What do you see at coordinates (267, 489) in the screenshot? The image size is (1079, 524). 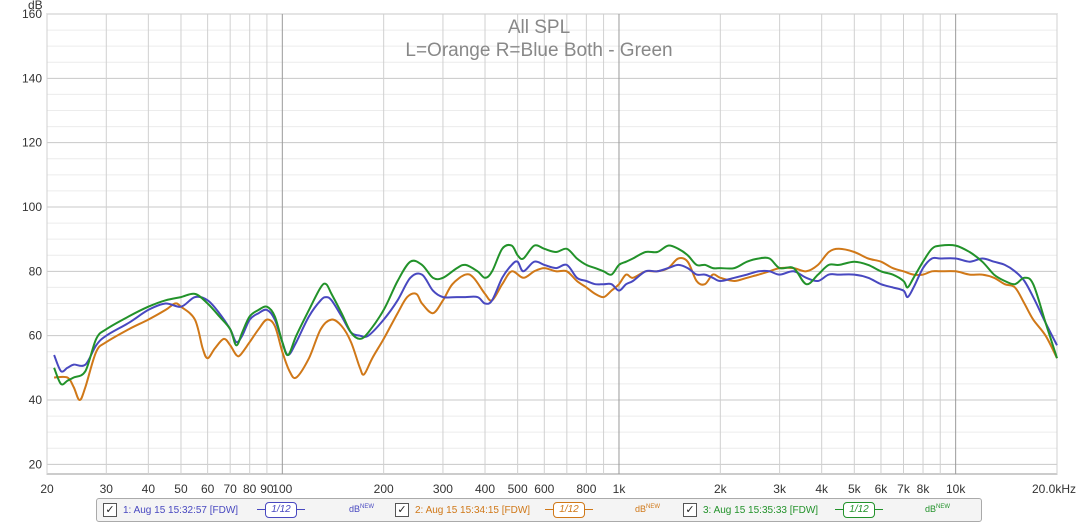 I see `x-tick-label: 90` at bounding box center [267, 489].